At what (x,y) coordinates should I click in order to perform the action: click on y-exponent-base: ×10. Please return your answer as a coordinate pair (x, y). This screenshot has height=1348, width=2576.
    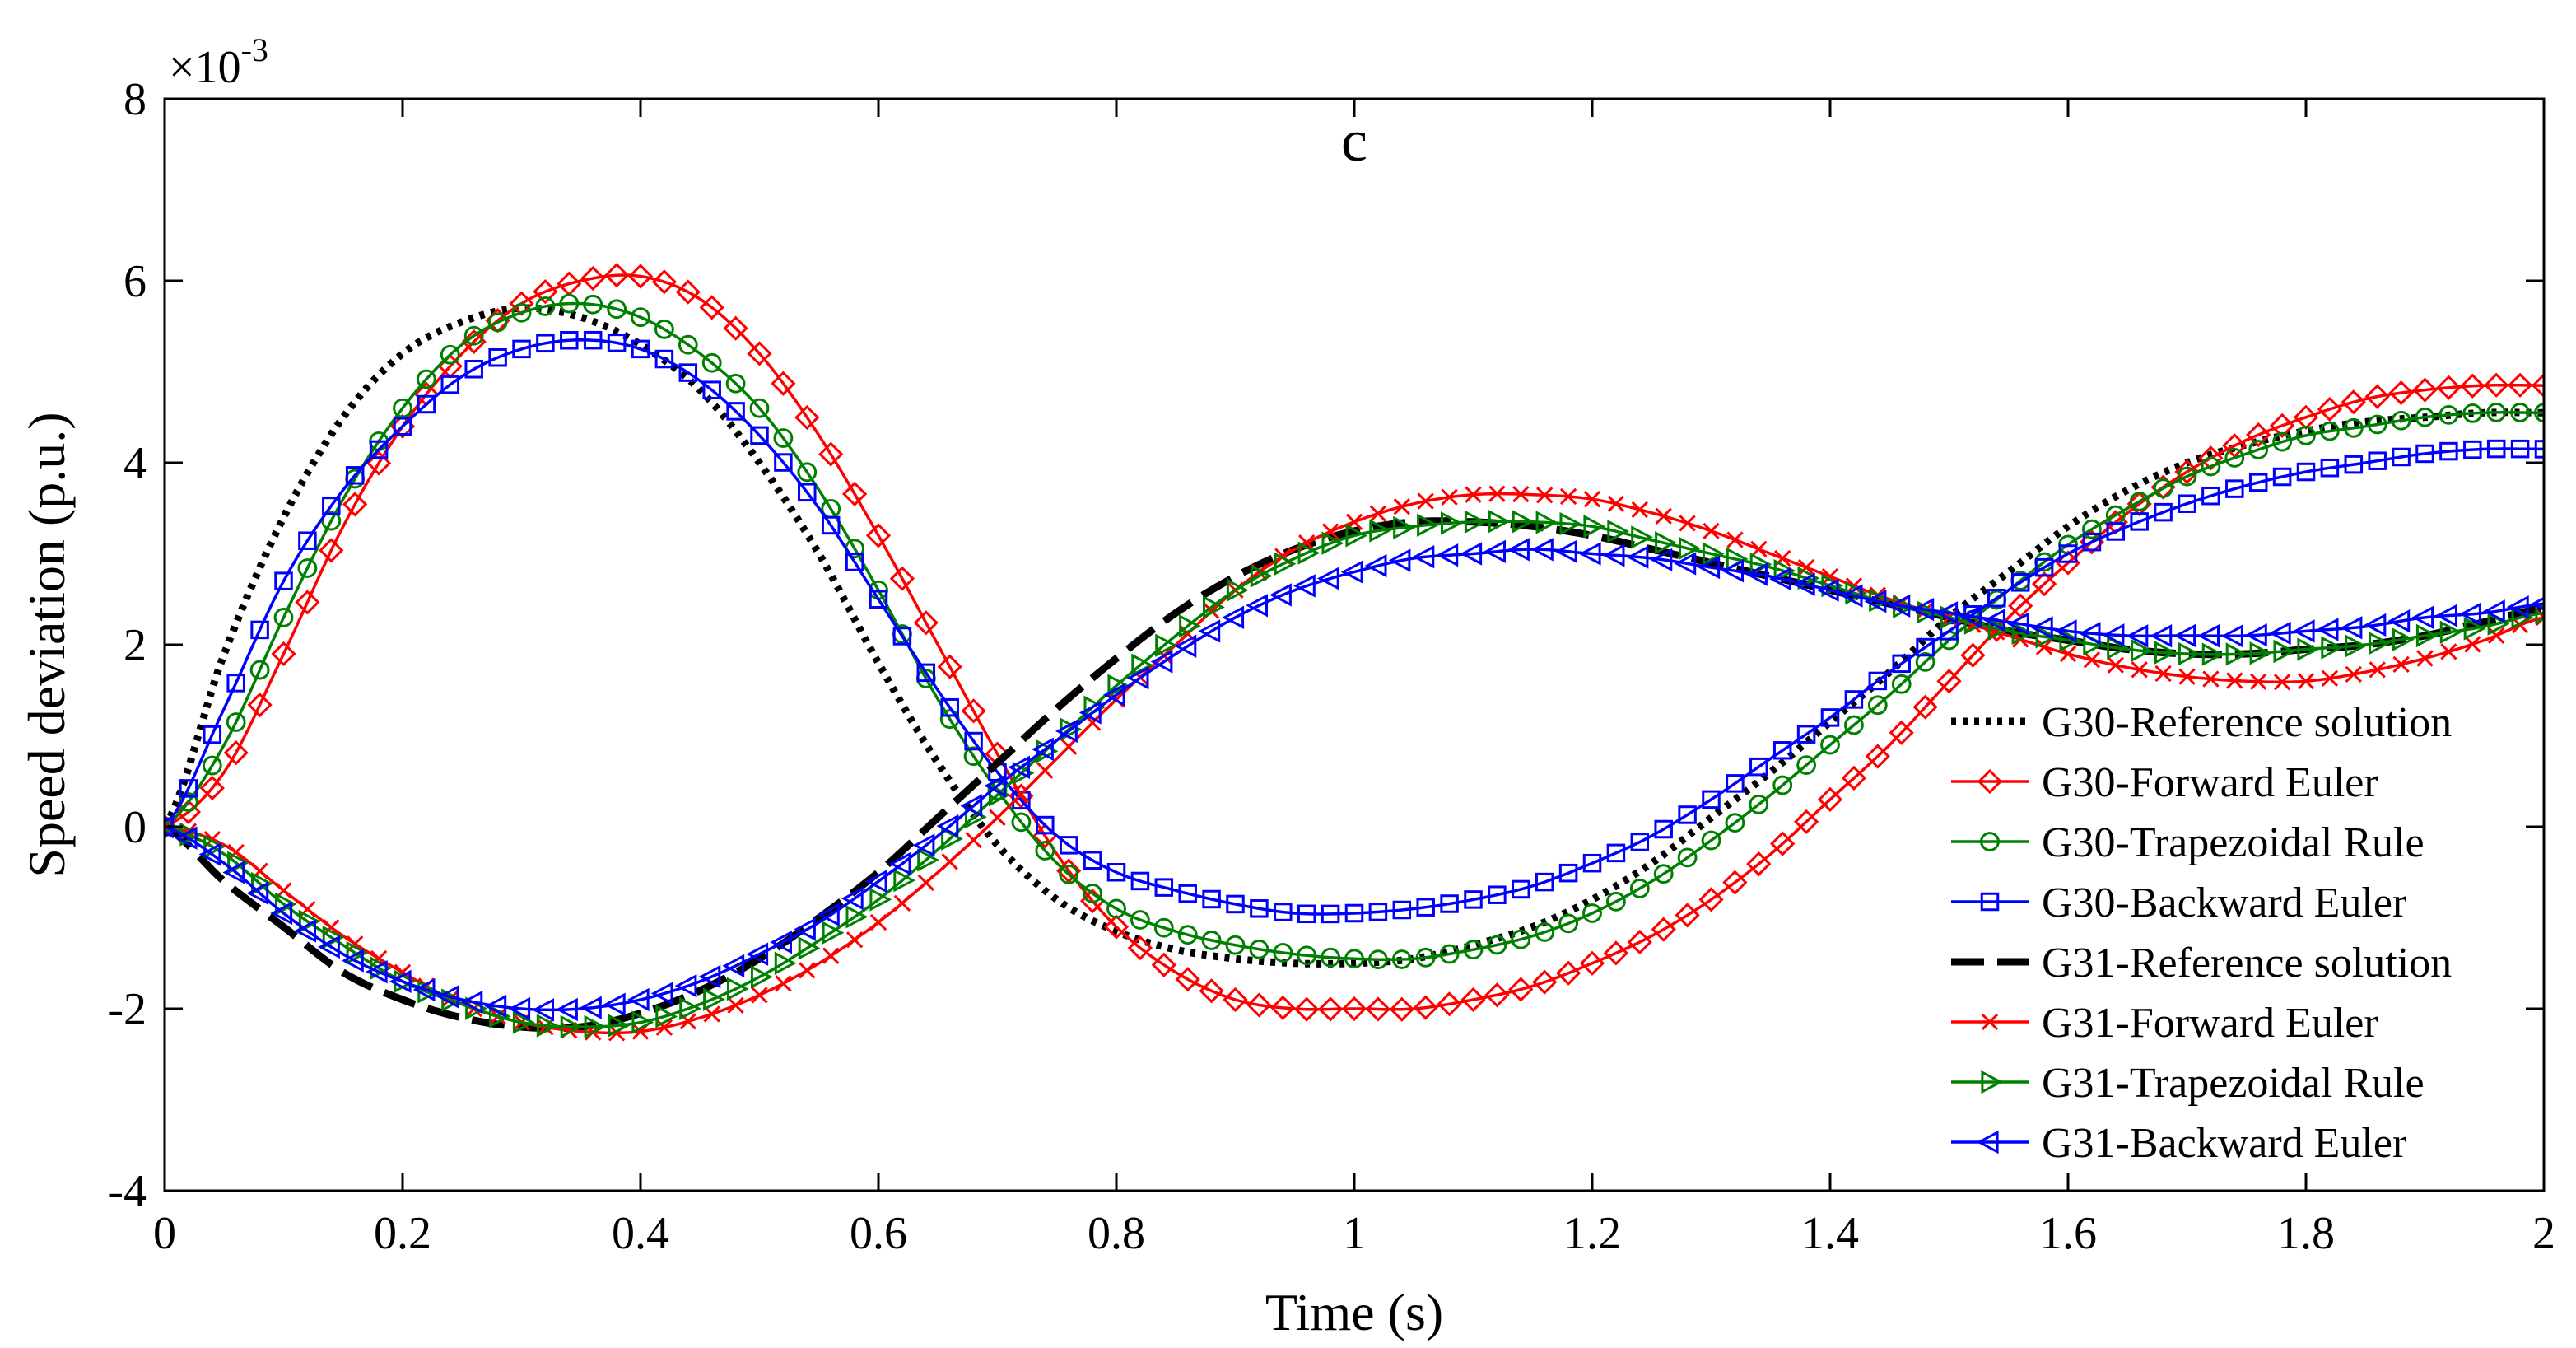
    Looking at the image, I should click on (205, 67).